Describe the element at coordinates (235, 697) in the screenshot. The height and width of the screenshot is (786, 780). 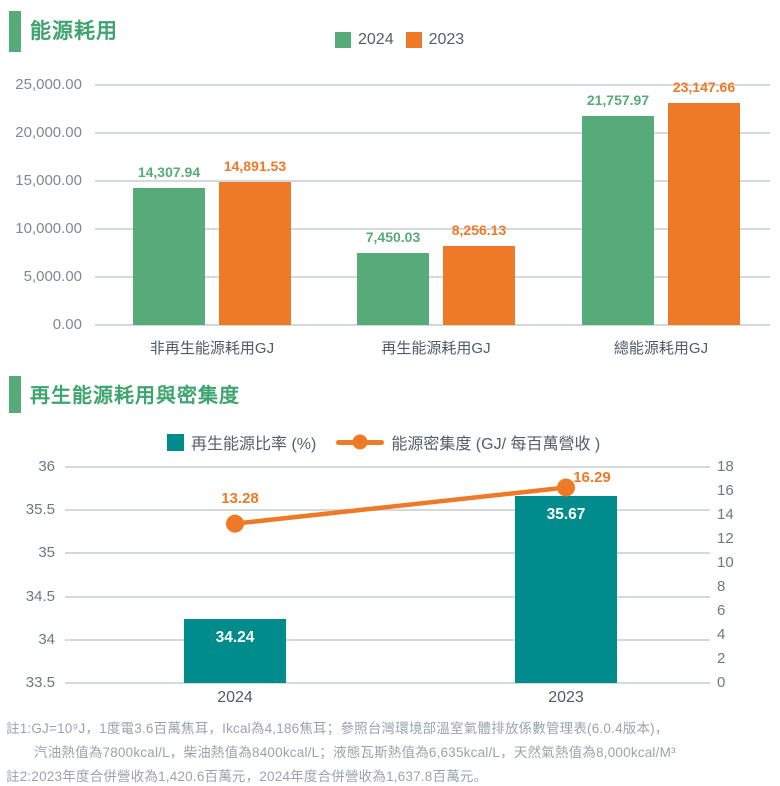
I see `chart2-x-axis-label-2024: 2024` at that location.